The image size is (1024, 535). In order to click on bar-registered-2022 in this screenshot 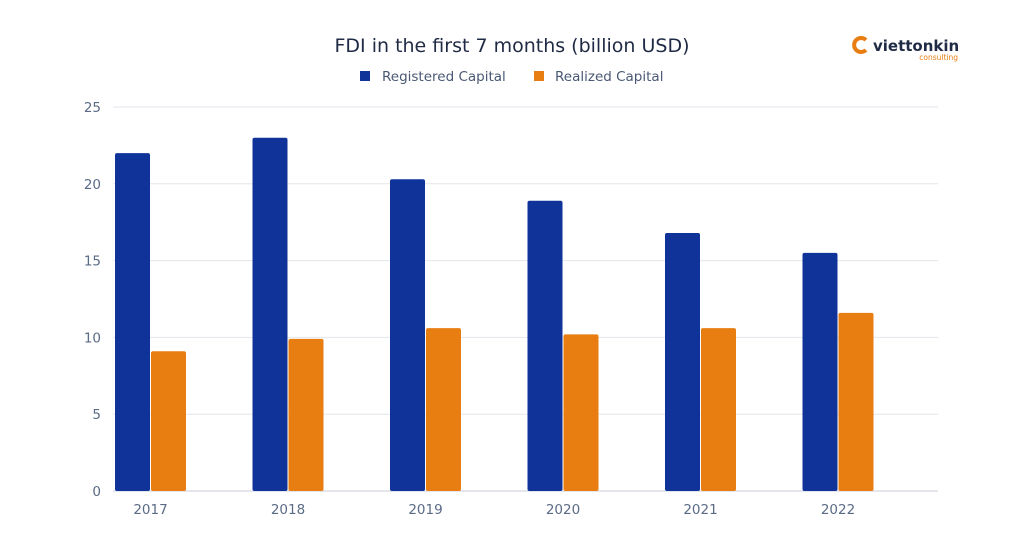, I will do `click(820, 371)`.